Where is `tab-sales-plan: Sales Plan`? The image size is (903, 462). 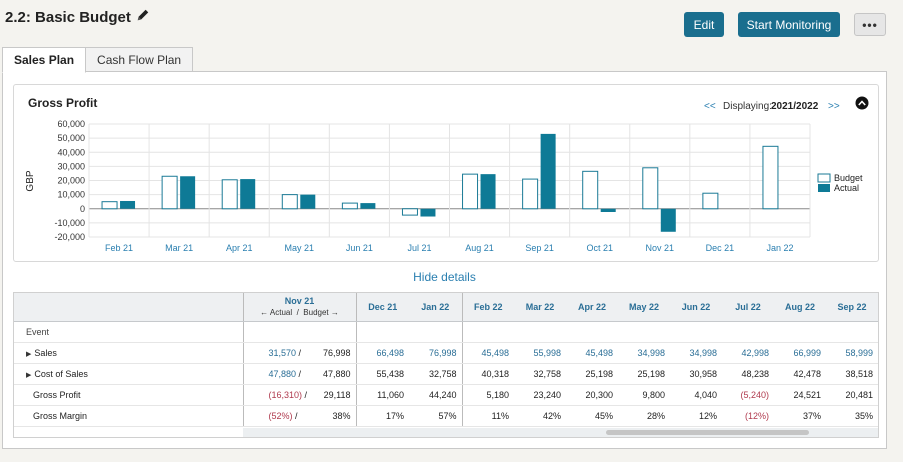
tab-sales-plan: Sales Plan is located at coordinates (44, 60).